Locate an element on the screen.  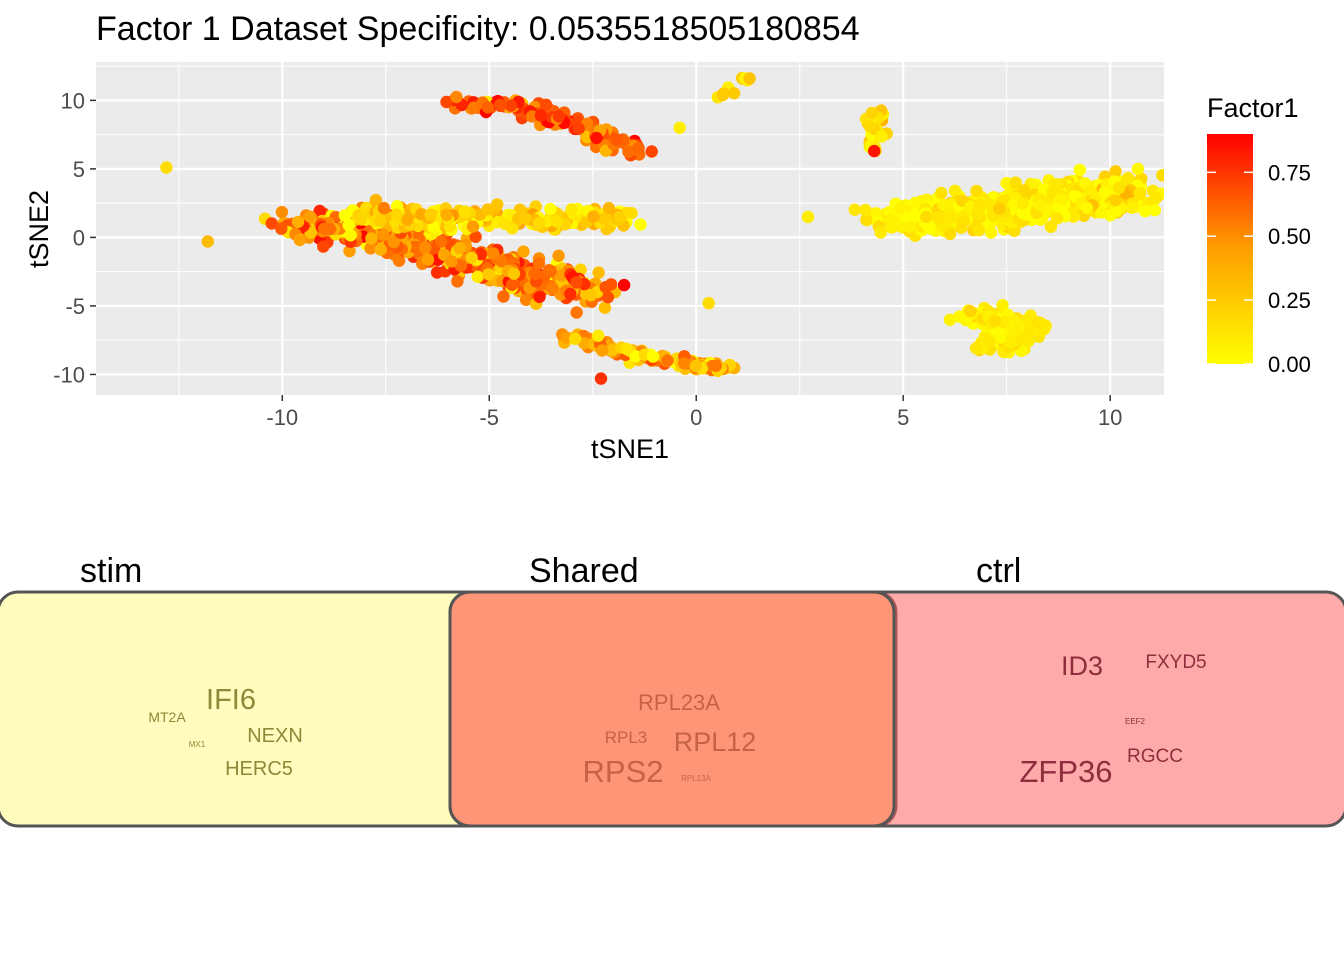
legend-colorbar is located at coordinates (1230, 249).